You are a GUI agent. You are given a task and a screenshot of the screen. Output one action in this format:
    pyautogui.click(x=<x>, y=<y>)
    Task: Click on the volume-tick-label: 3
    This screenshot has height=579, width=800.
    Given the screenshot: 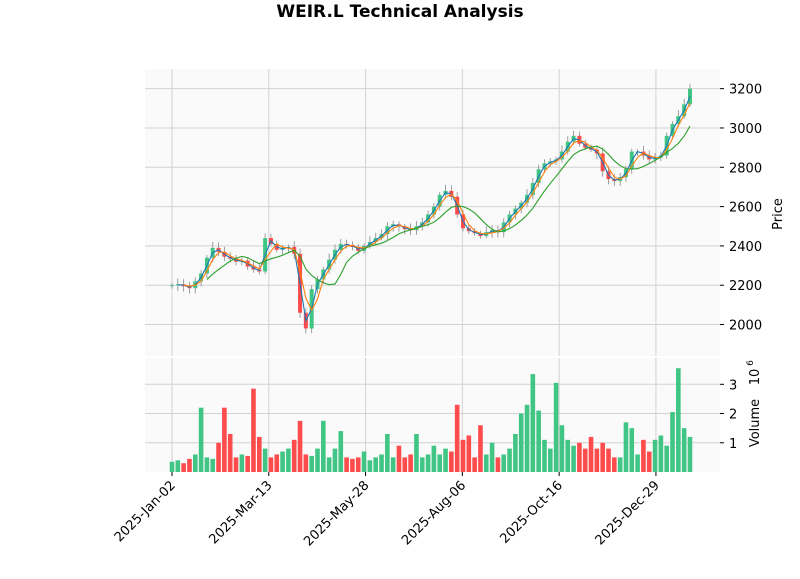 What is the action you would take?
    pyautogui.click(x=733, y=385)
    